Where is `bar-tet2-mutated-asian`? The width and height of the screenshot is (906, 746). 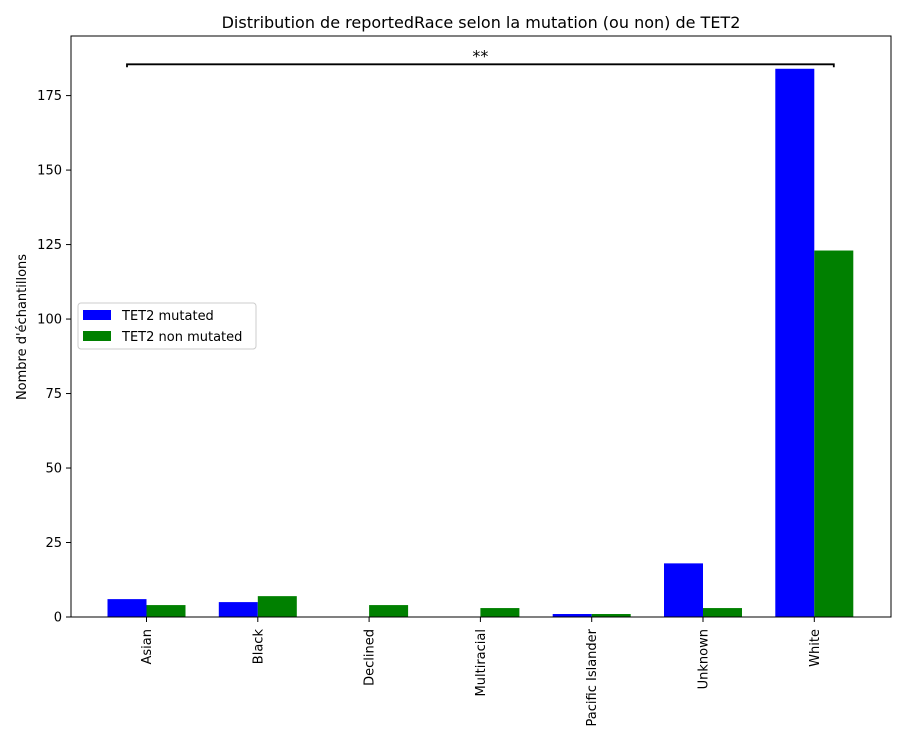 bar-tet2-mutated-asian is located at coordinates (127, 608).